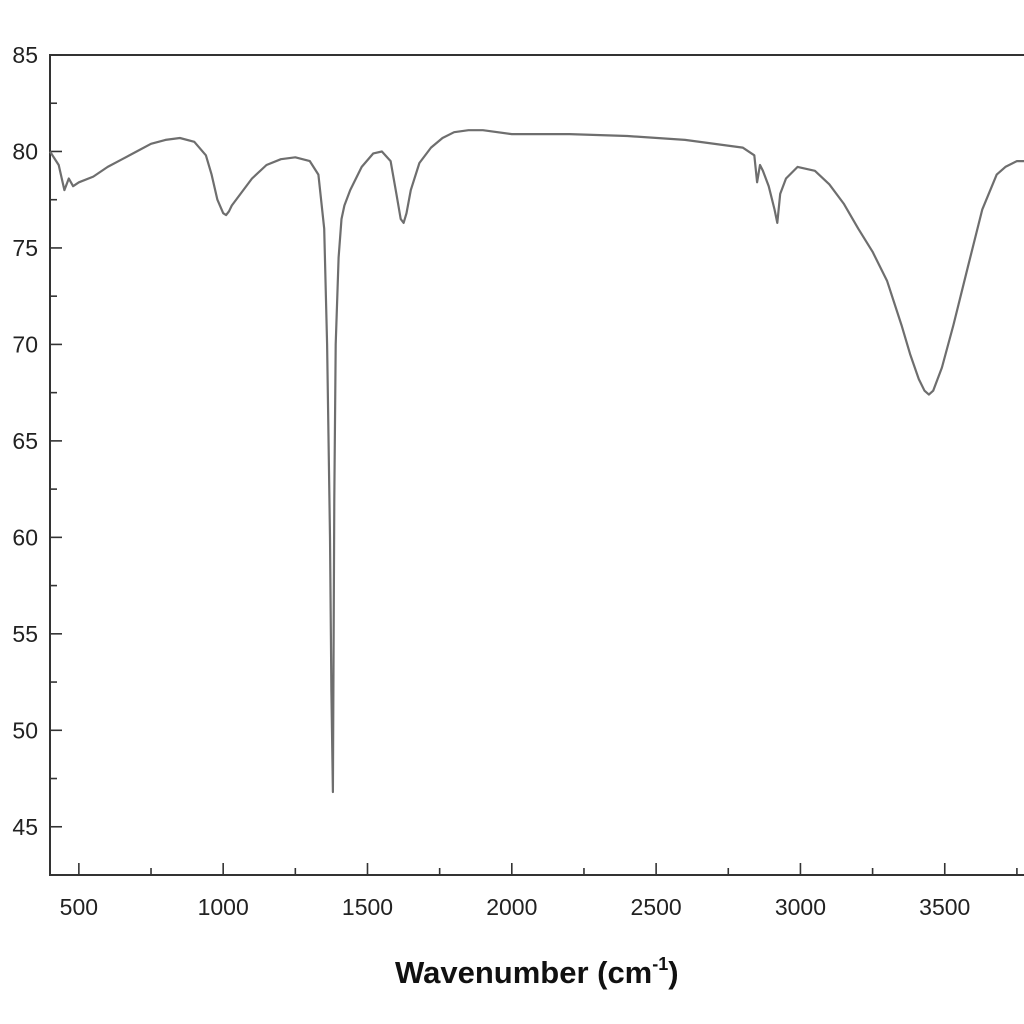  I want to click on y-tick-label: 45, so click(25, 827).